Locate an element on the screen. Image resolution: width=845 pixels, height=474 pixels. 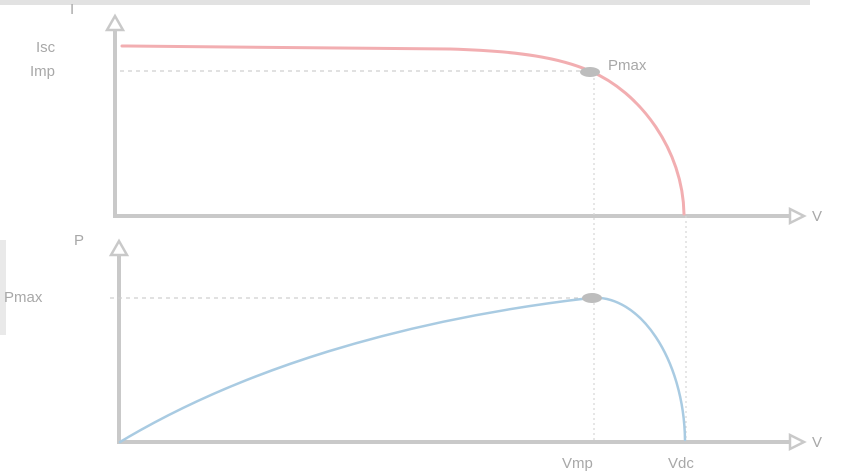
iv-x-axis-label: V is located at coordinates (817, 216).